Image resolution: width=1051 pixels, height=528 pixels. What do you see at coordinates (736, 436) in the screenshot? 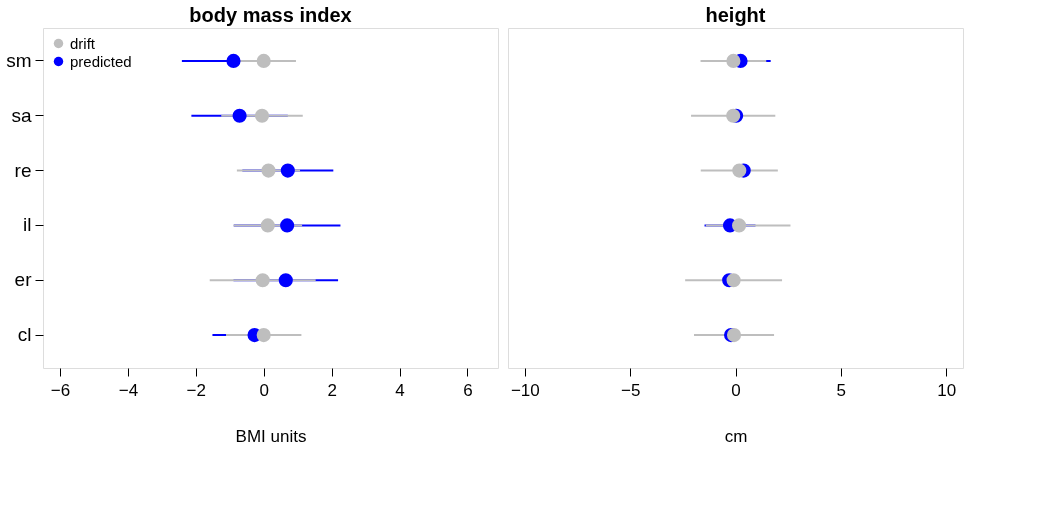
I see `x-axis-title: cm` at bounding box center [736, 436].